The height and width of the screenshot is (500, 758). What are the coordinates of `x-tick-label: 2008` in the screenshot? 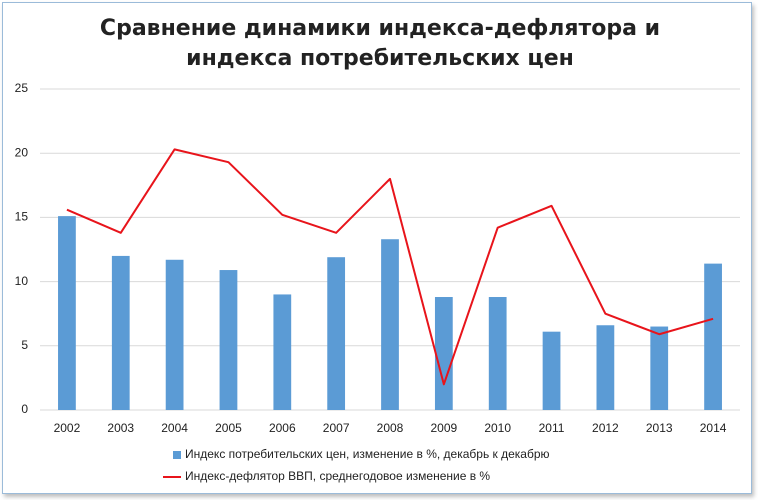 It's located at (390, 428).